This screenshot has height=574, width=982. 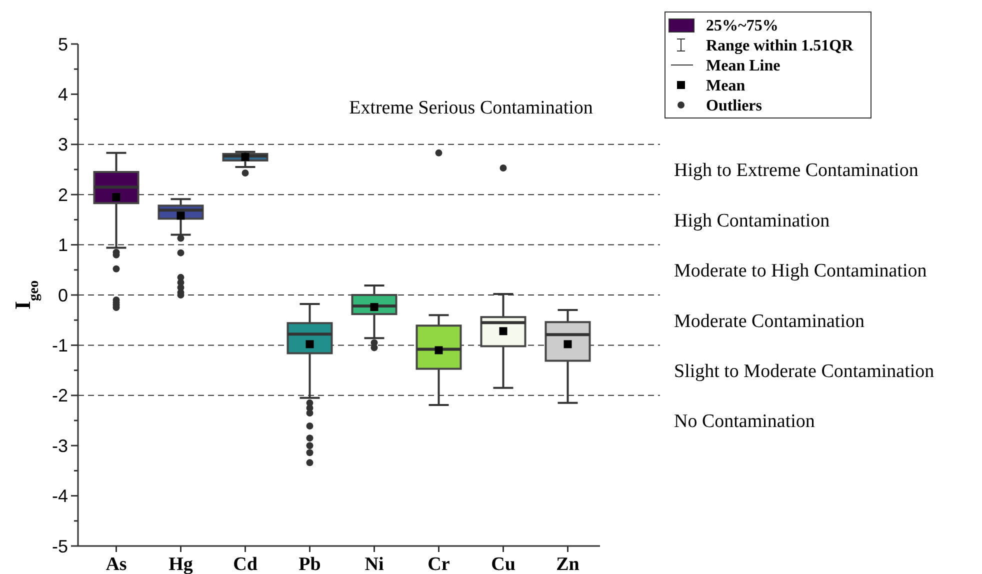 What do you see at coordinates (60, 396) in the screenshot?
I see `y-tick-label: -2` at bounding box center [60, 396].